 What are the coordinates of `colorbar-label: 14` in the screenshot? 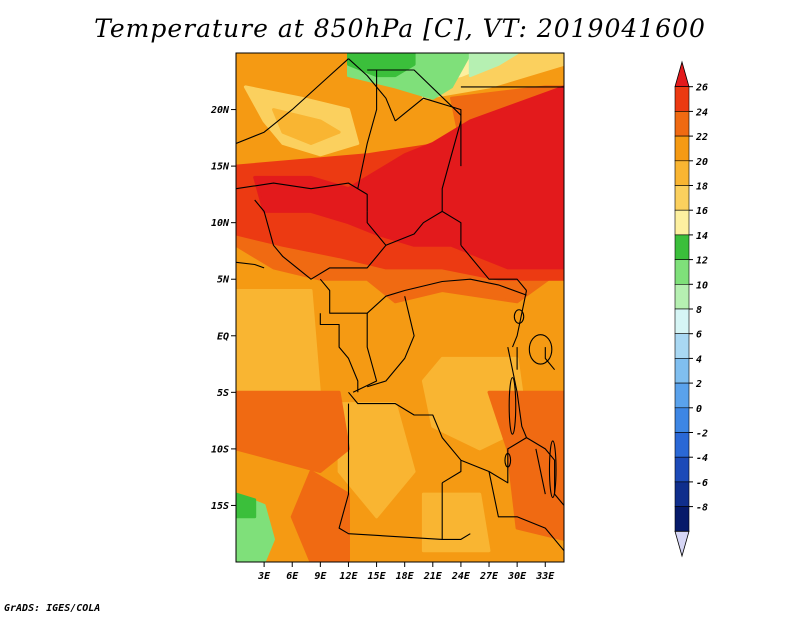 It's located at (702, 236).